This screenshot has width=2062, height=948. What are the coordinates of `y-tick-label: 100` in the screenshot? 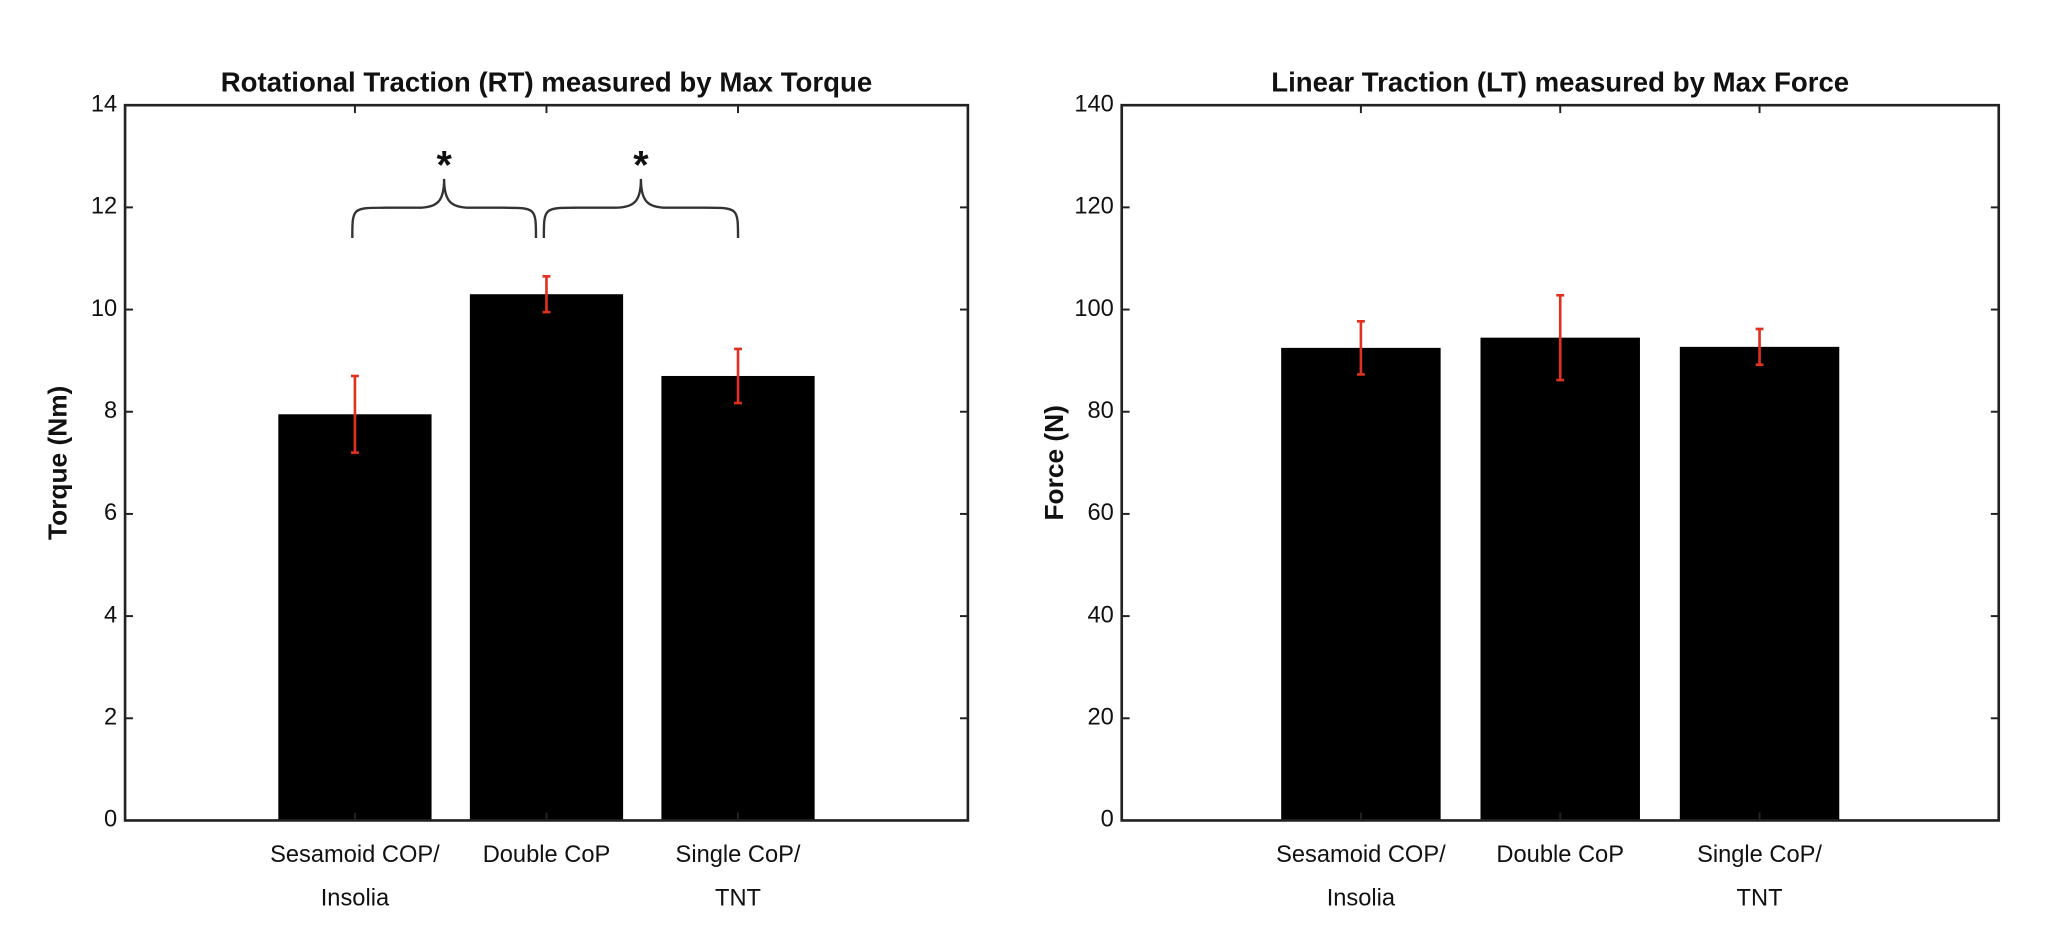 It's located at (1093, 309).